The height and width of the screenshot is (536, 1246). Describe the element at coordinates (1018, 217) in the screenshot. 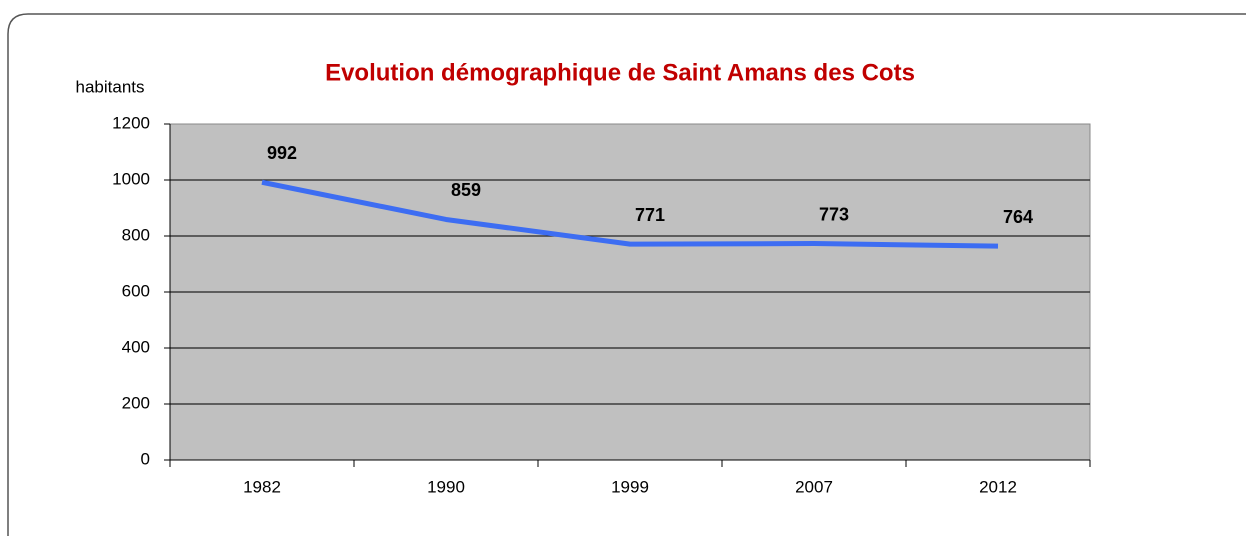

I see `data-label: 764` at that location.